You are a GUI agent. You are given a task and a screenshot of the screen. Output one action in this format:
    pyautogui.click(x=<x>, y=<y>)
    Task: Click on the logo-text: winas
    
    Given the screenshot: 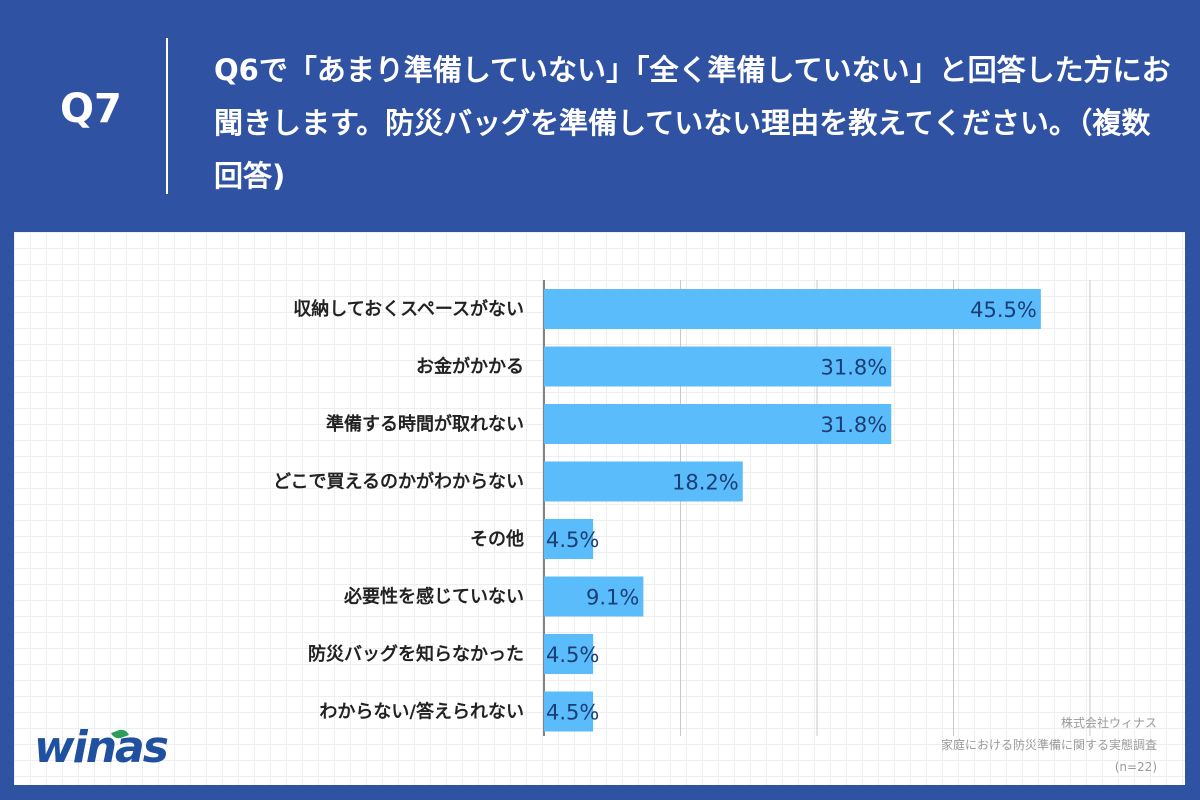 What is the action you would take?
    pyautogui.click(x=101, y=747)
    